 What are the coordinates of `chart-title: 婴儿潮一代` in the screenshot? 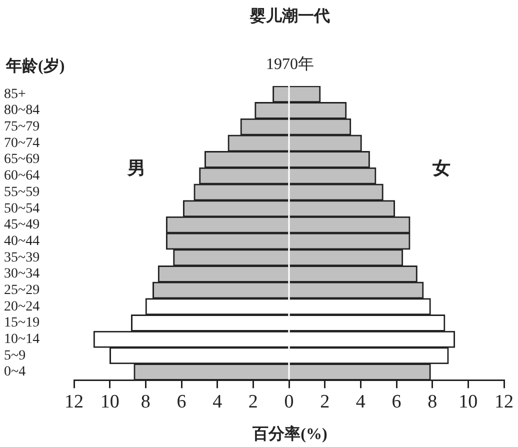 It's located at (290, 16).